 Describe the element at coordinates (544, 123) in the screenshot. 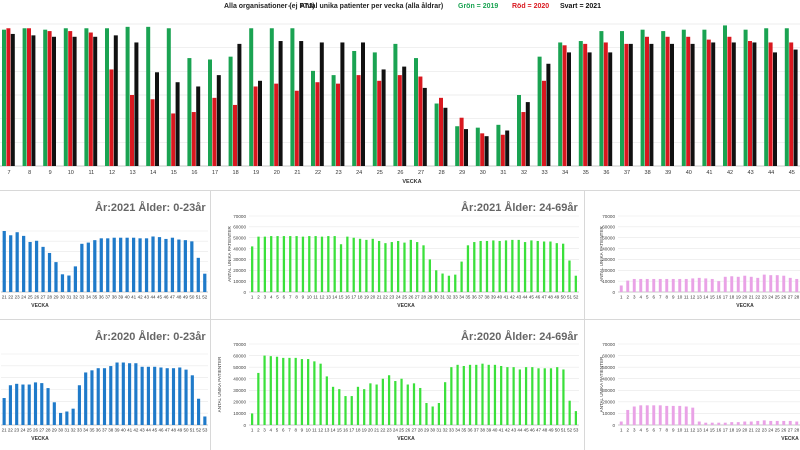

I see `bar-2020-v33` at that location.